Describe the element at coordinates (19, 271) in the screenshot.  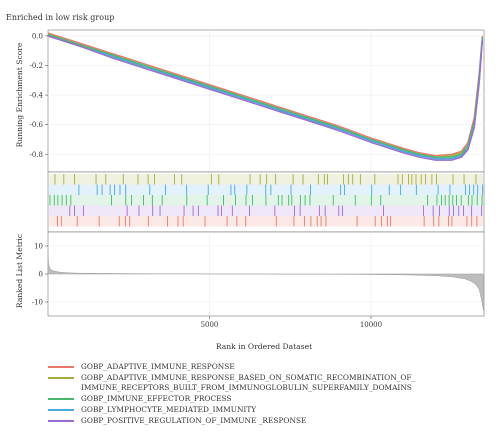
I see `y-axis-label-bottom: Ranked List Metric` at that location.